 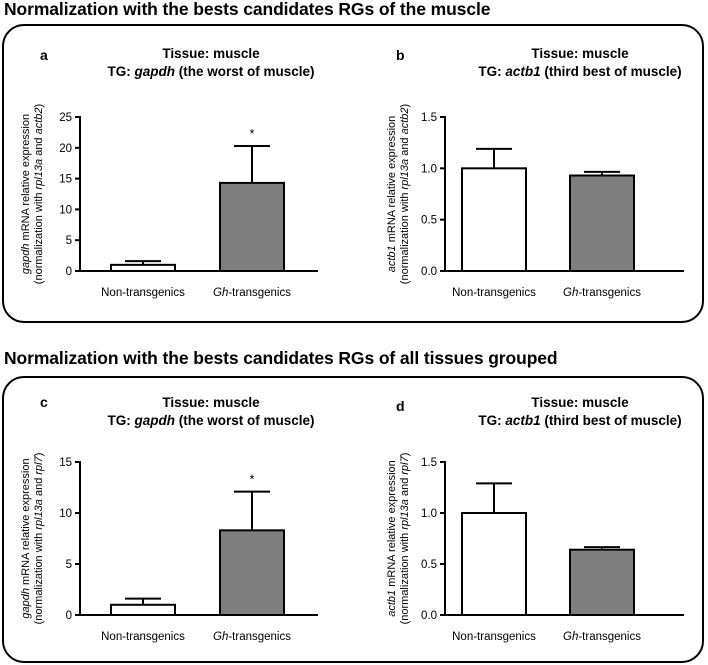 What do you see at coordinates (65, 180) in the screenshot?
I see `y-tick-label: 15` at bounding box center [65, 180].